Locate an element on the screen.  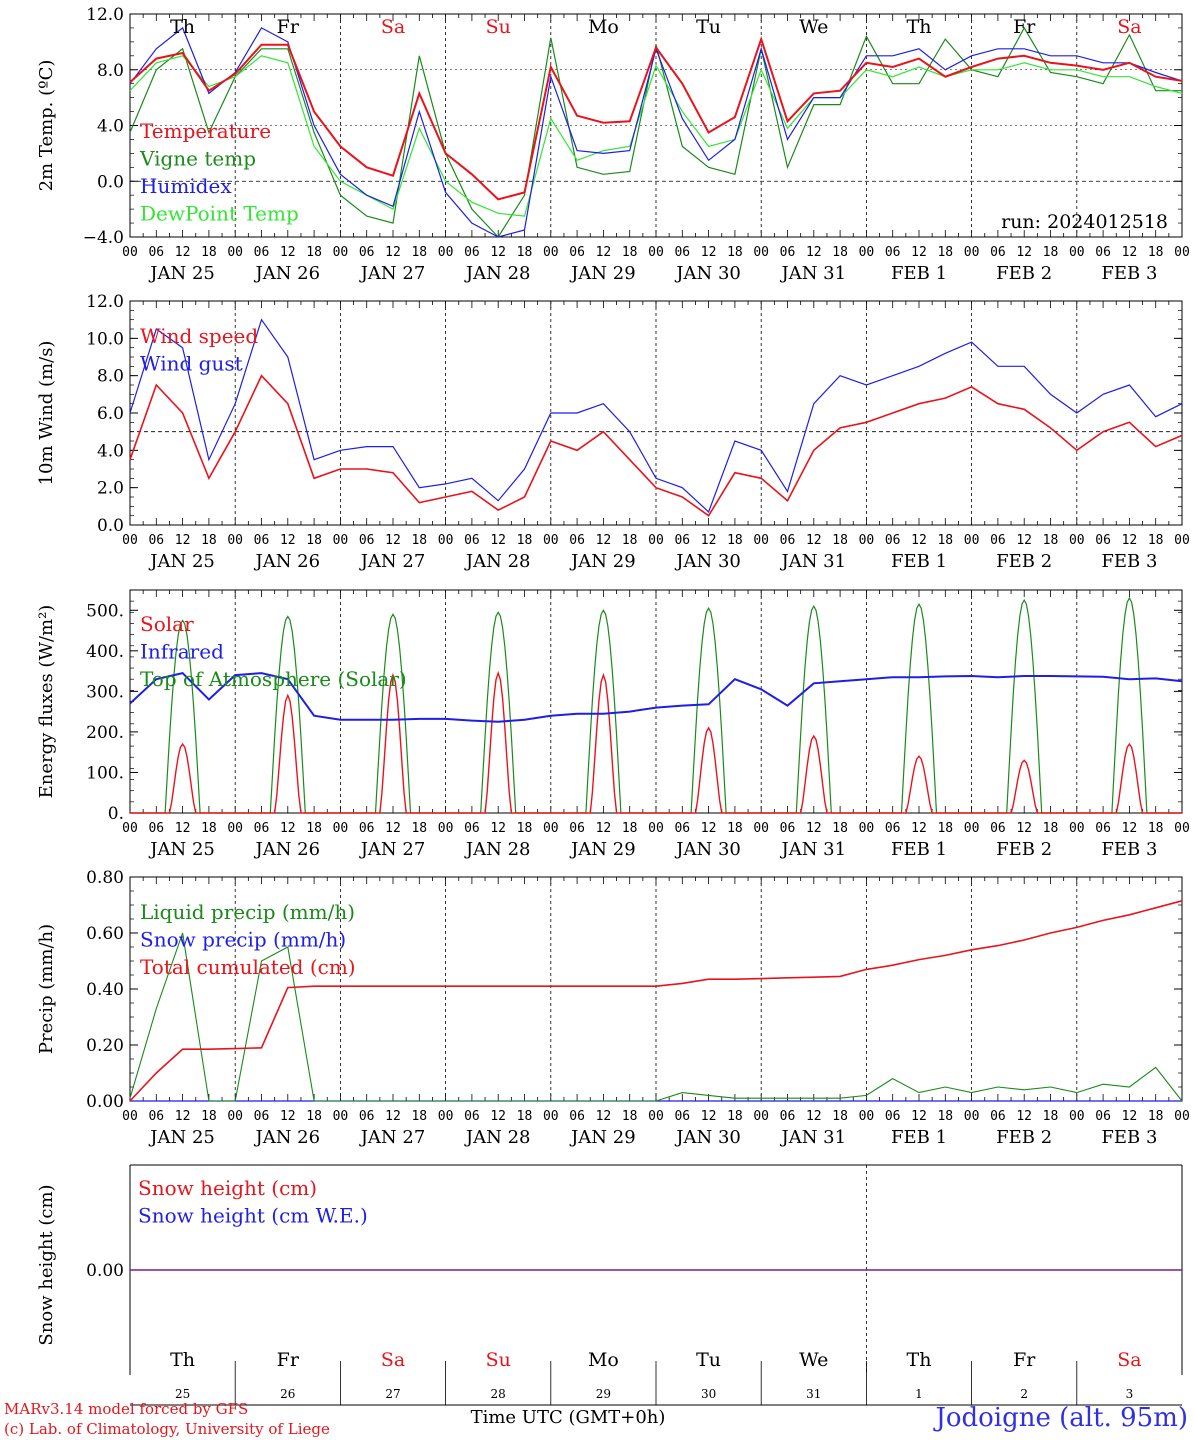
y-tick-label: 0.0 is located at coordinates (110, 526).